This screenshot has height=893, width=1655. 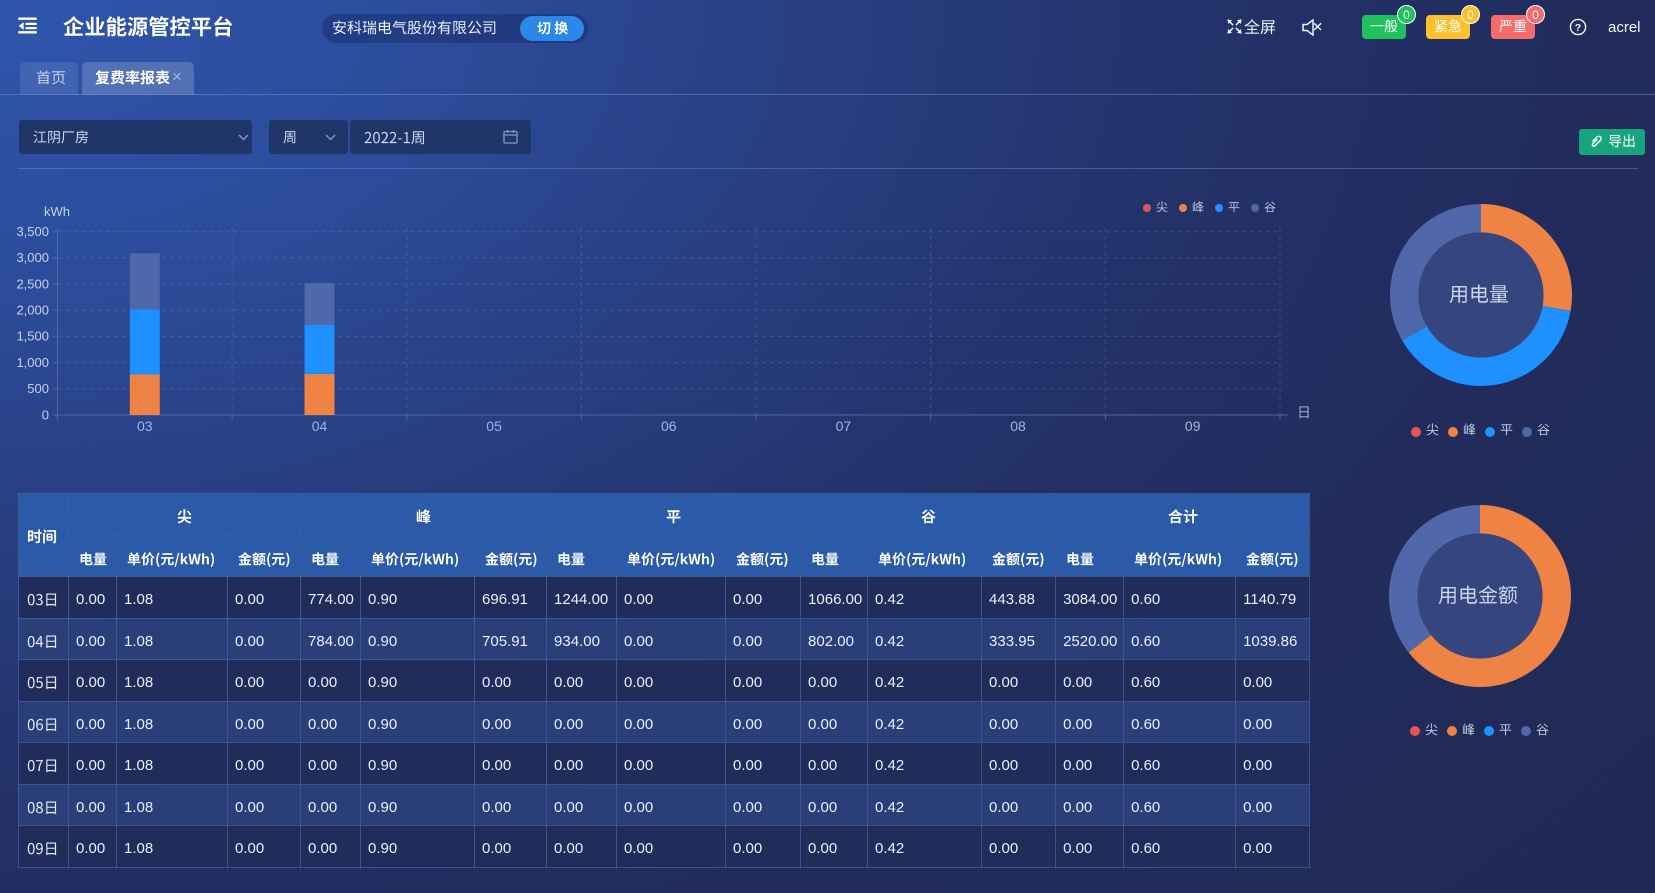 I want to click on svg-text: 3,500, so click(x=32, y=231).